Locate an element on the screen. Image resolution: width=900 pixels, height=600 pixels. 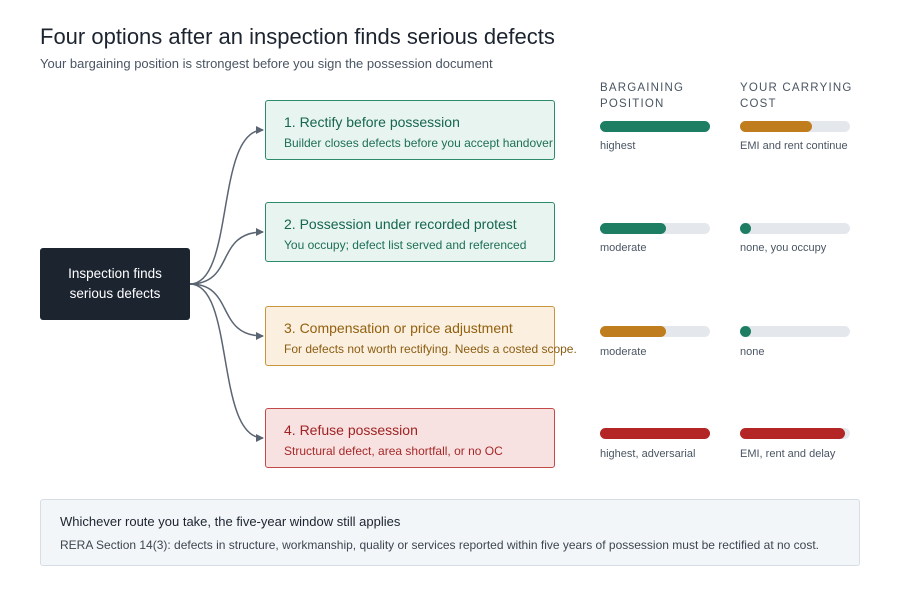
cost-label-4: EMI, rent and delay is located at coordinates (788, 454).